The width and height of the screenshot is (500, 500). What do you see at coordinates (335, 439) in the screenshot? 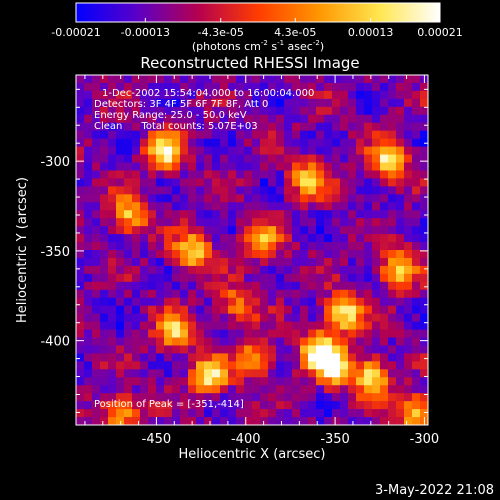
I see `x-tick-label: -350` at bounding box center [335, 439].